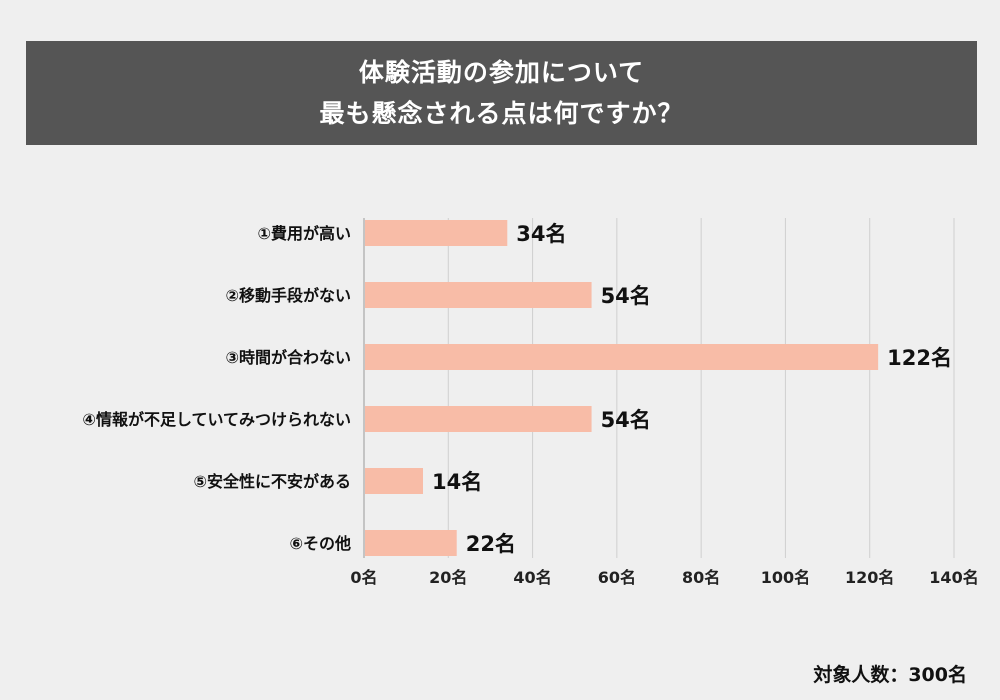  Describe the element at coordinates (304, 233) in the screenshot. I see `category-label: ①費用が高い` at that location.